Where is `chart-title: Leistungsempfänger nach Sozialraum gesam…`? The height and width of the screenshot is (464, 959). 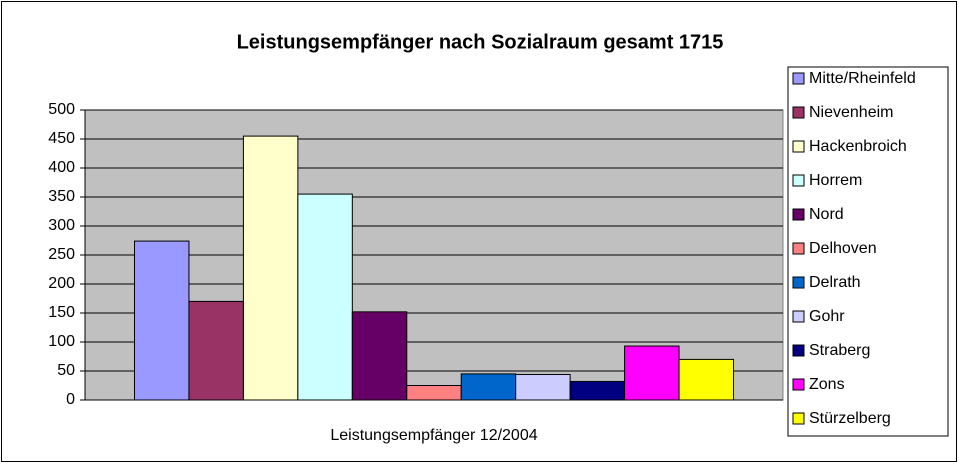
chart-title: Leistungsempfänger nach Sozialraum gesam… is located at coordinates (480, 42).